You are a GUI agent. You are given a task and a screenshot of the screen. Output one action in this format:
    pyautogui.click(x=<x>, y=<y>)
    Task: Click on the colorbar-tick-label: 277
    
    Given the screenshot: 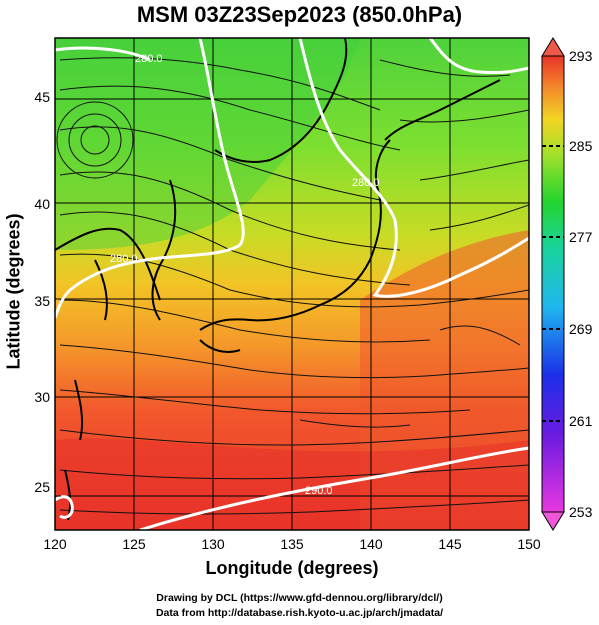 What is the action you would take?
    pyautogui.click(x=581, y=237)
    